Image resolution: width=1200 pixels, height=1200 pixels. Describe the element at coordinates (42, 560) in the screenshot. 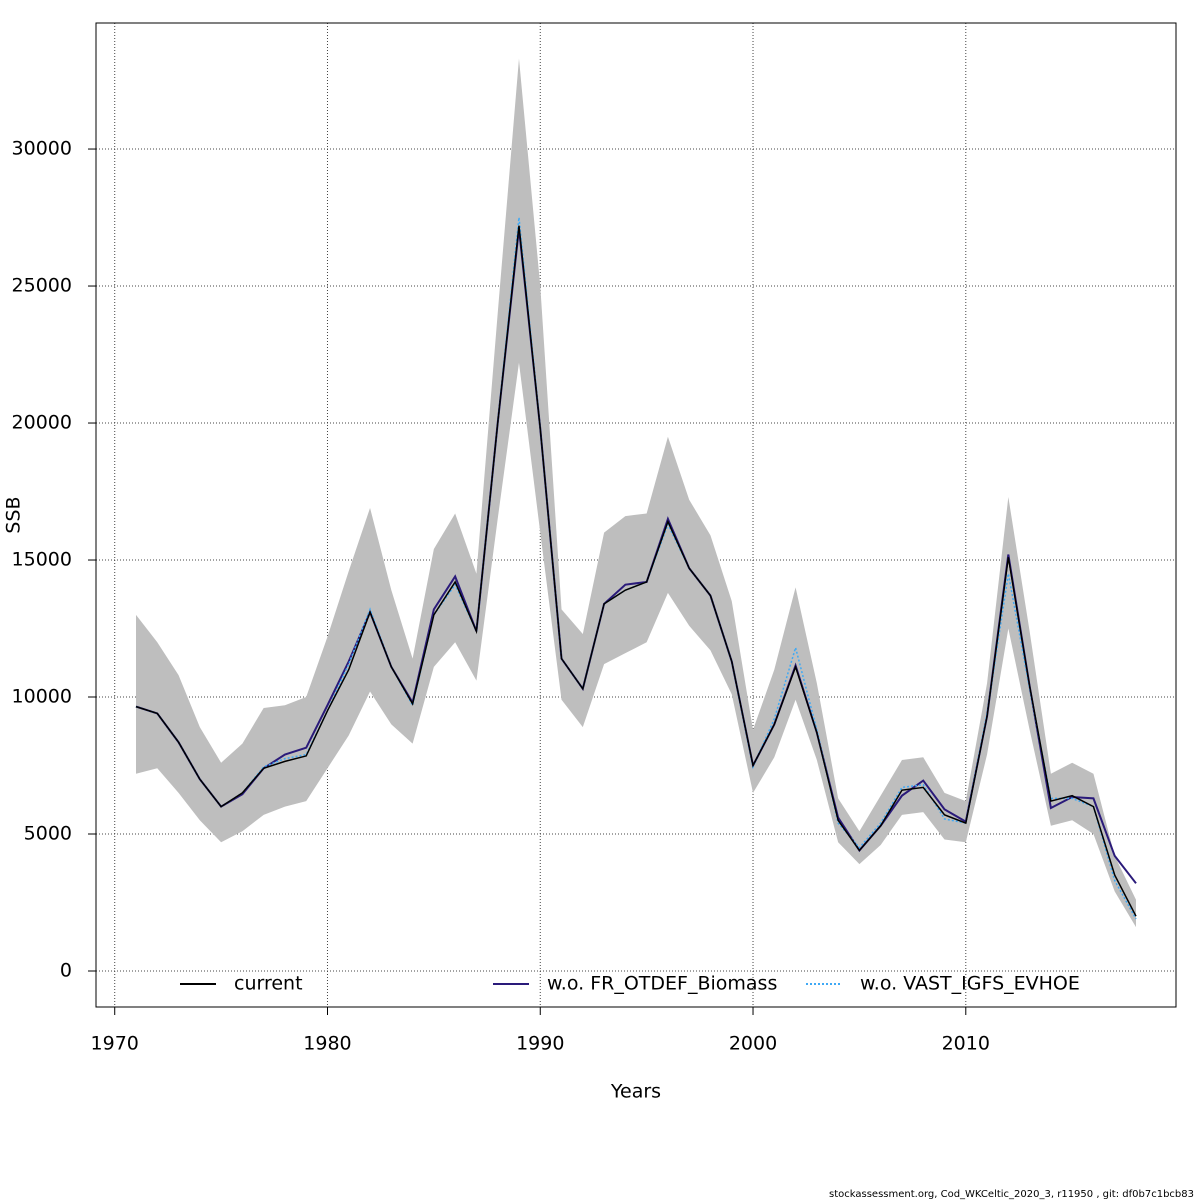

I see `y-tick-label: 15000` at that location.